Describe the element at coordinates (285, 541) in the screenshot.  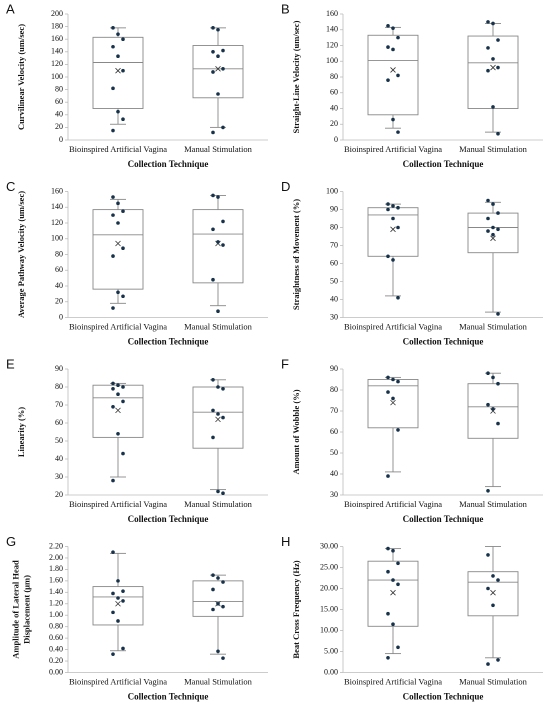
I see `panel-label: H` at that location.